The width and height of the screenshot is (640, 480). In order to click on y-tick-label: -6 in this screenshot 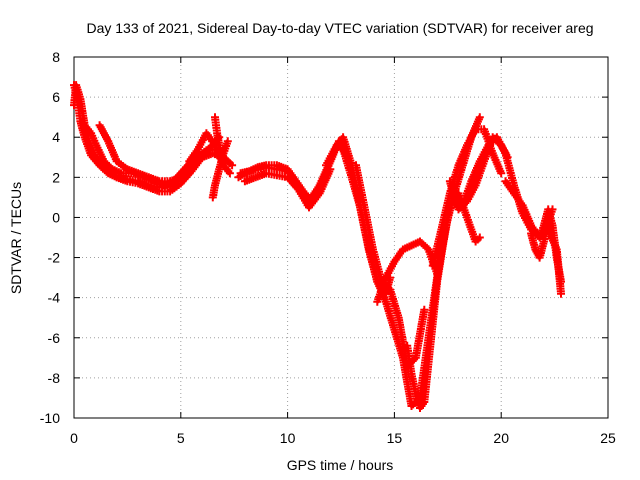, I will do `click(54, 338)`.